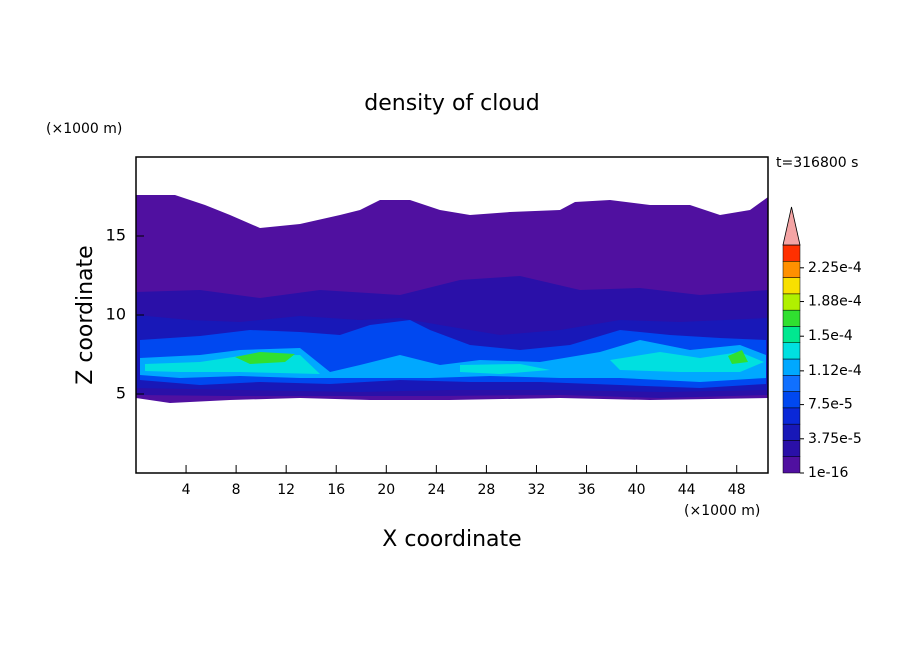  What do you see at coordinates (236, 490) in the screenshot?
I see `x-tick-label: 8` at bounding box center [236, 490].